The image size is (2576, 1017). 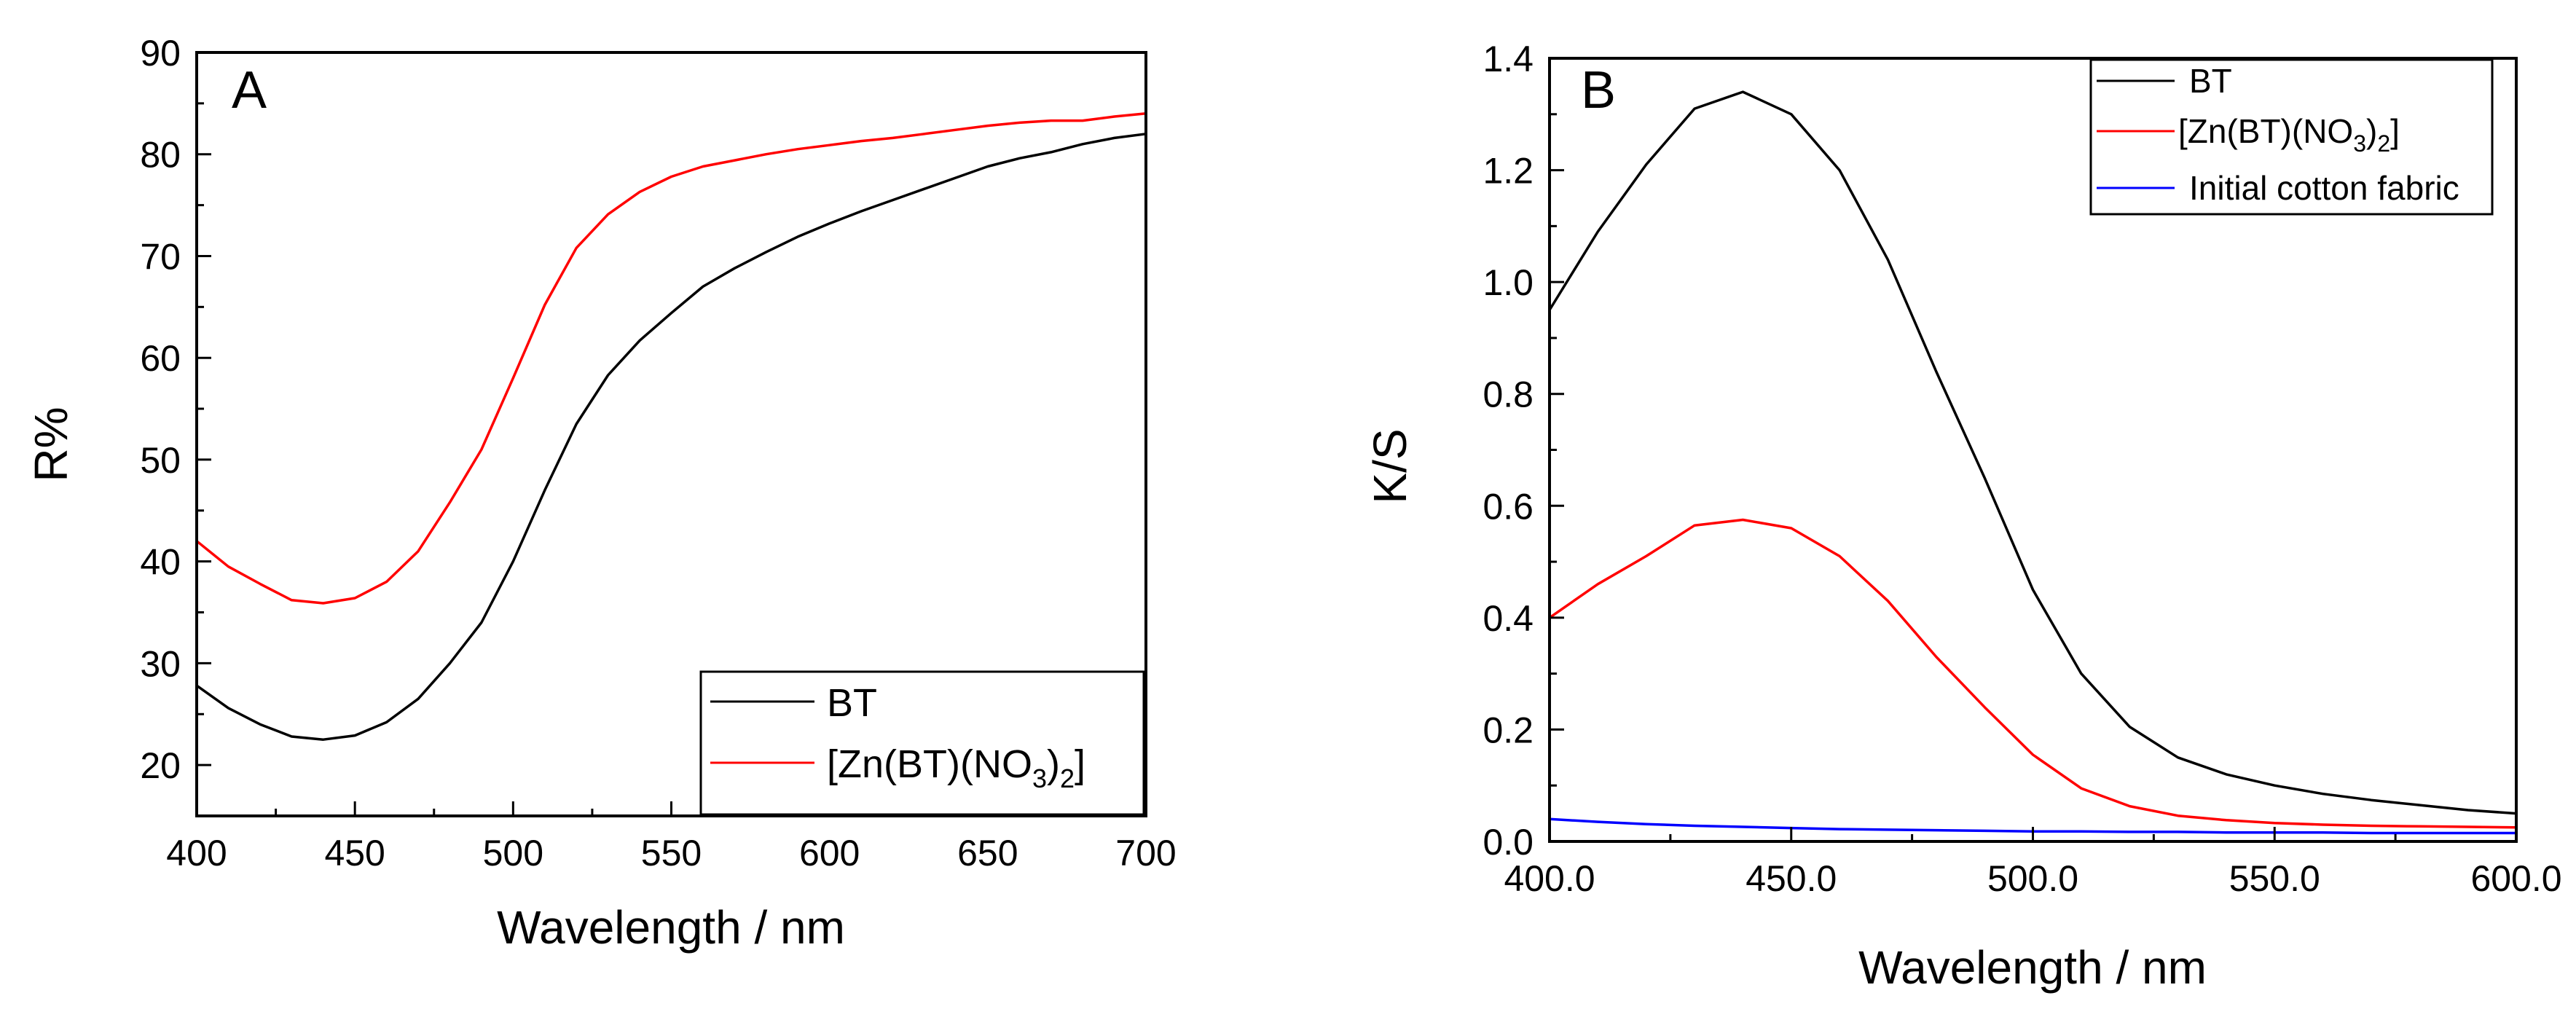 What do you see at coordinates (249, 90) in the screenshot?
I see `panel-a-letter: A` at bounding box center [249, 90].